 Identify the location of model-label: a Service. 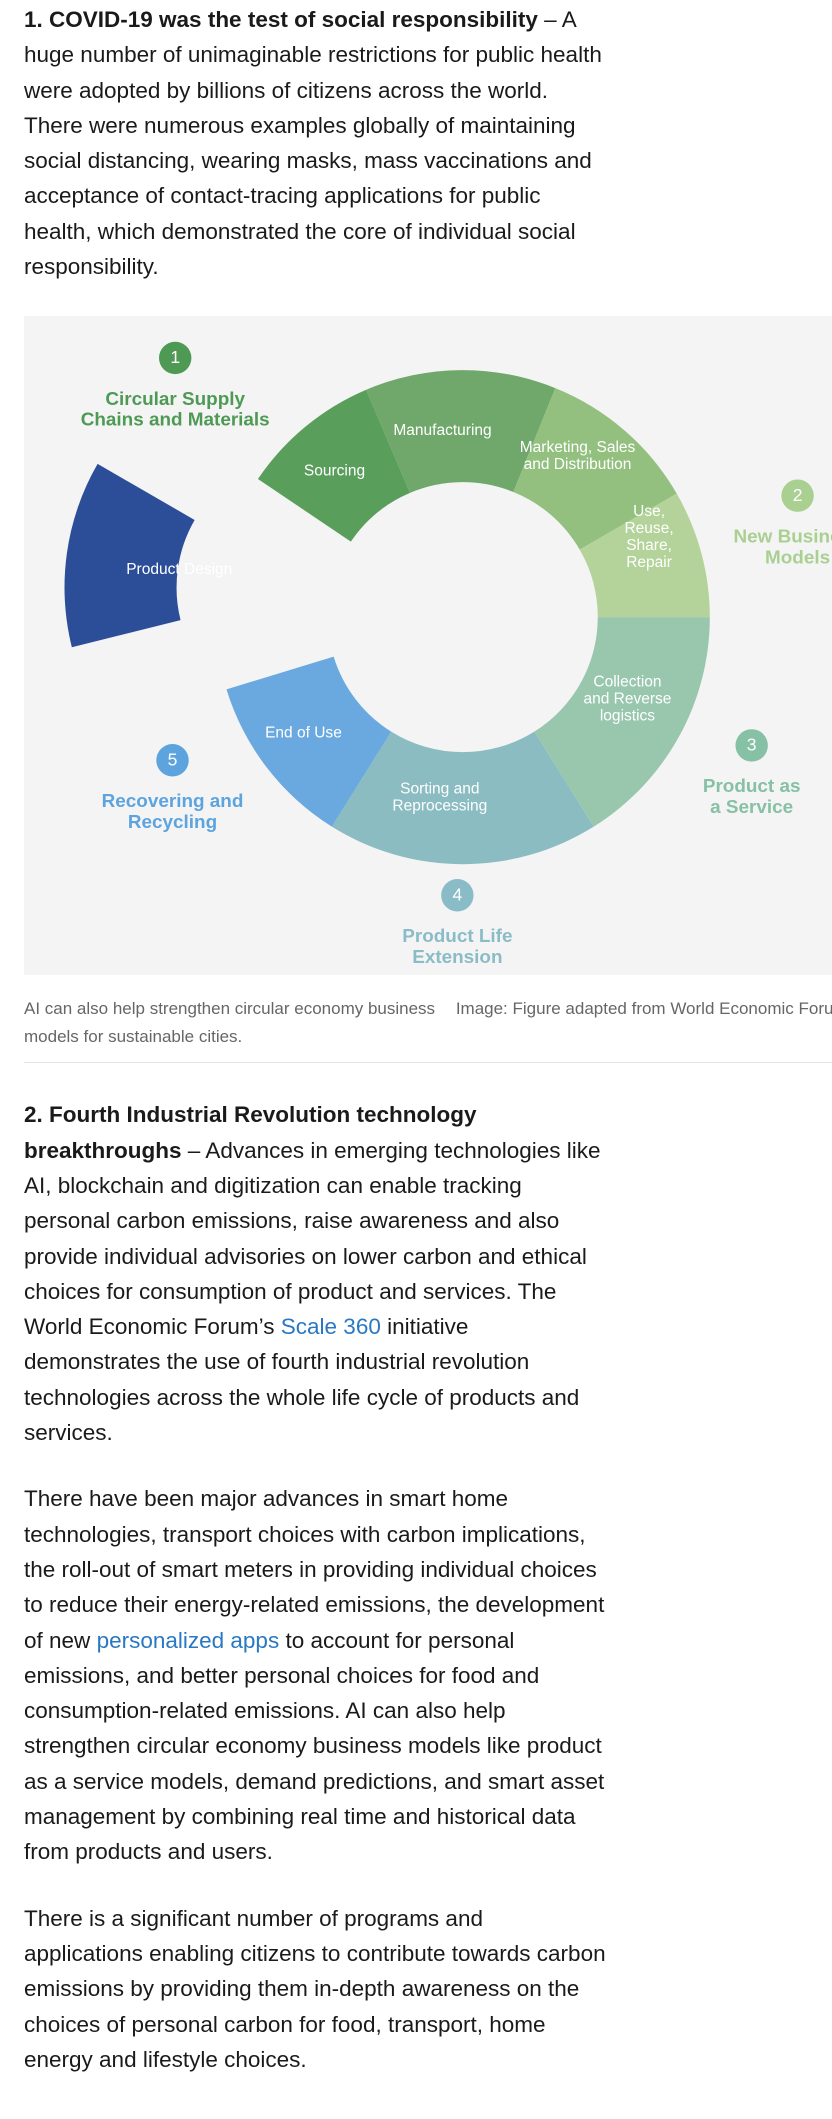
(751, 808).